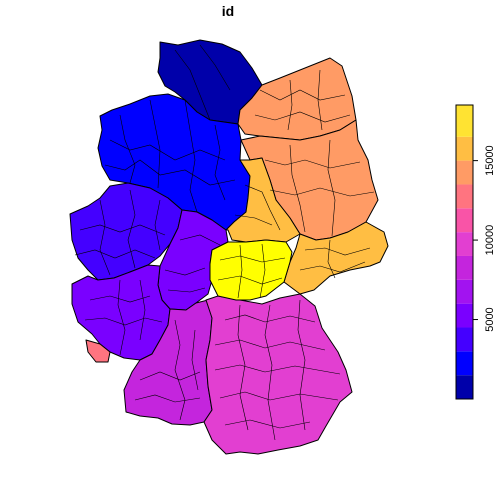 The image size is (504, 504). I want to click on legend-tick-label: 5000, so click(490, 319).